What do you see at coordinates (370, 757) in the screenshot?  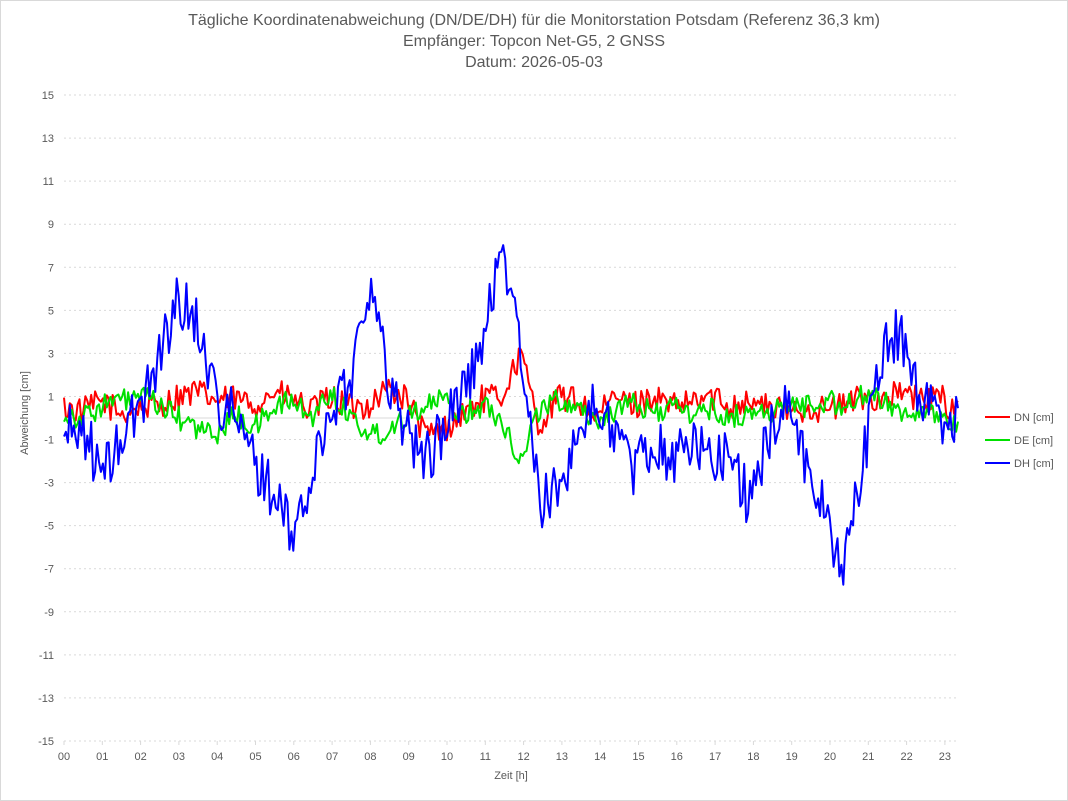 I see `x-tick-label: 08` at bounding box center [370, 757].